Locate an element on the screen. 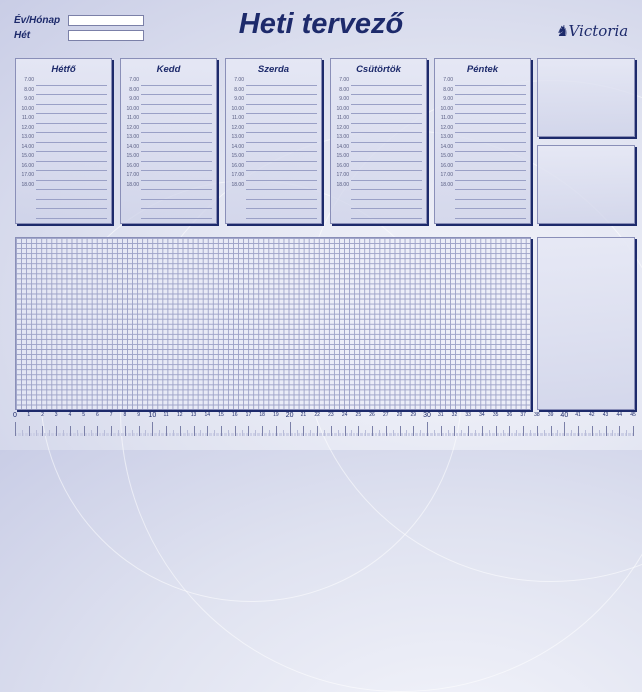 The image size is (642, 692). notes-box-middle is located at coordinates (586, 184).